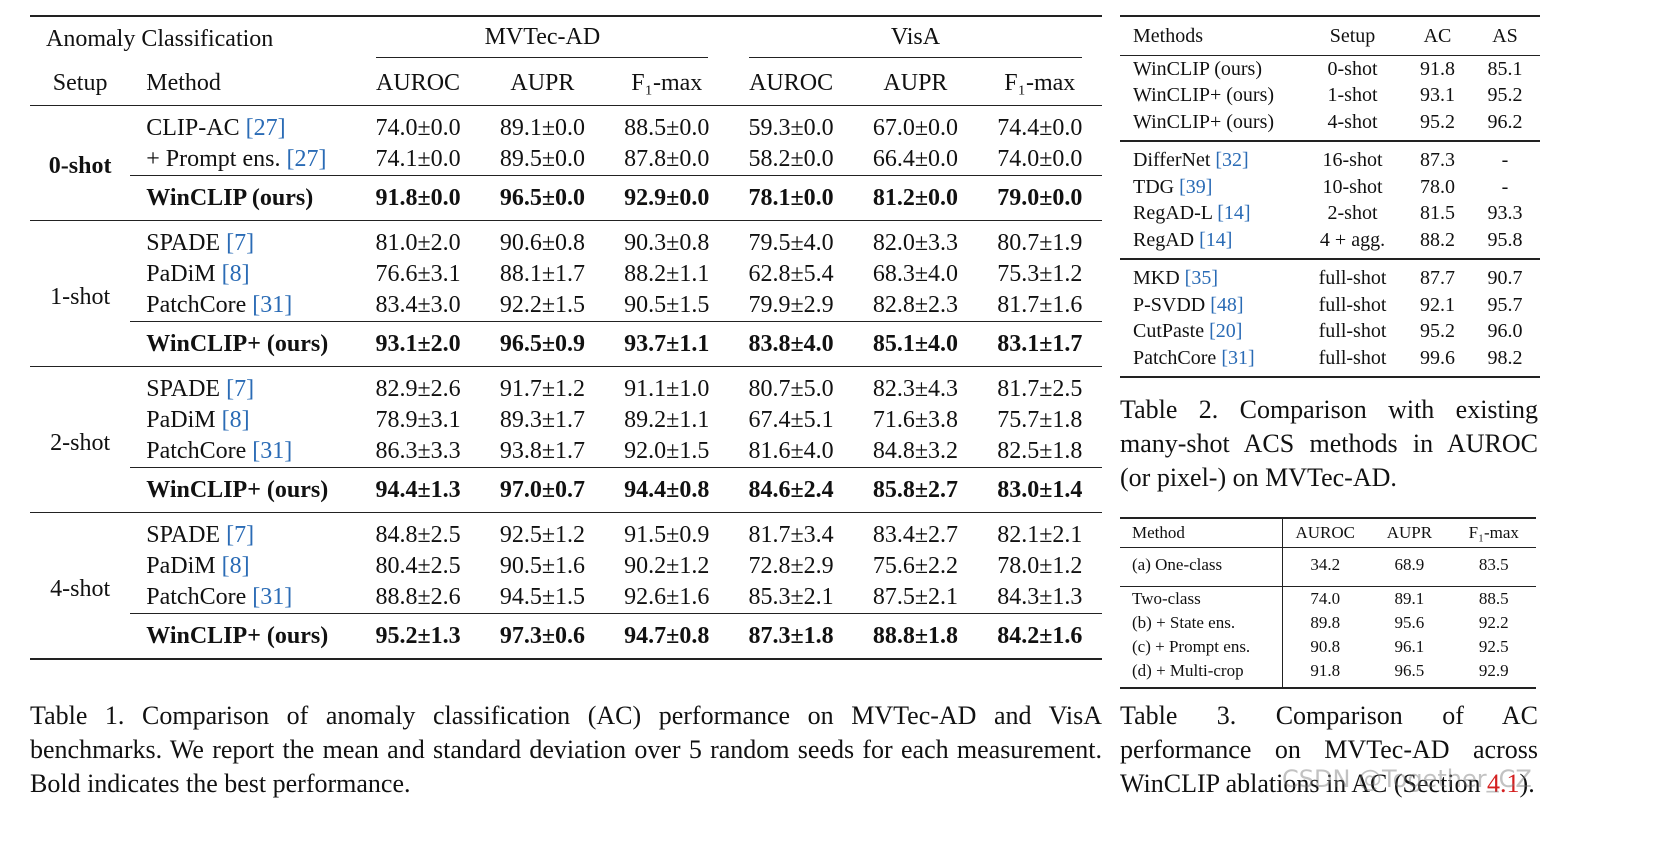  What do you see at coordinates (418, 239) in the screenshot?
I see `value-cell: 81.0±2.0` at bounding box center [418, 239].